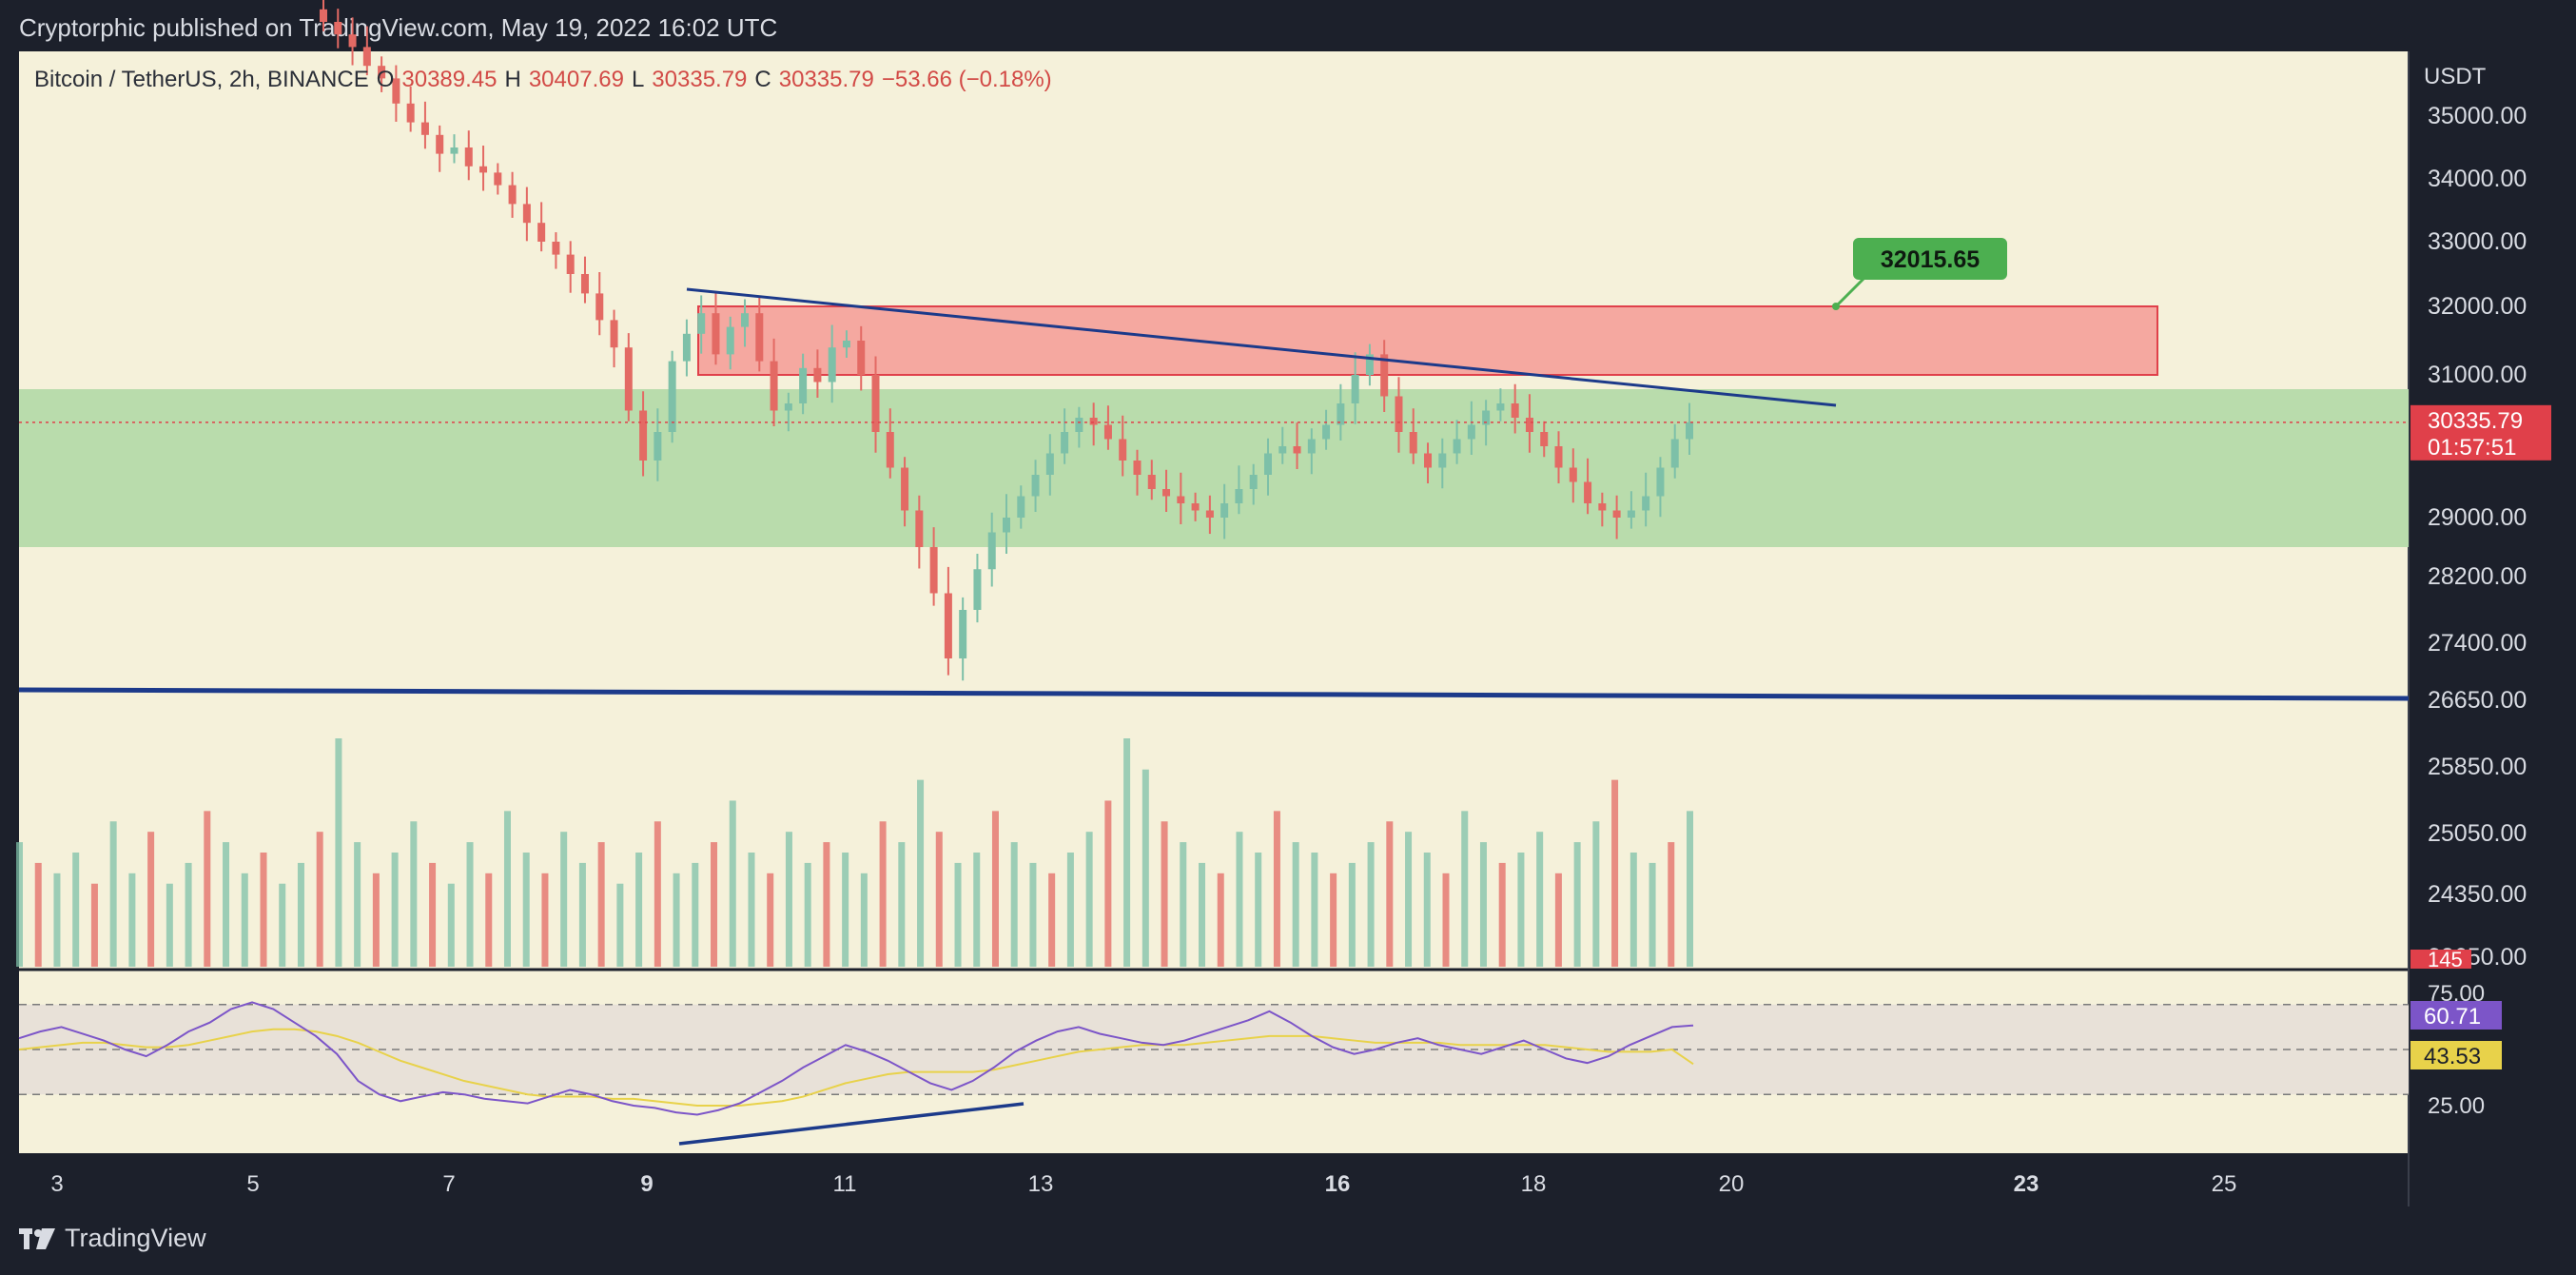  I want to click on rsi-tick-label: 25.00, so click(2457, 1106).